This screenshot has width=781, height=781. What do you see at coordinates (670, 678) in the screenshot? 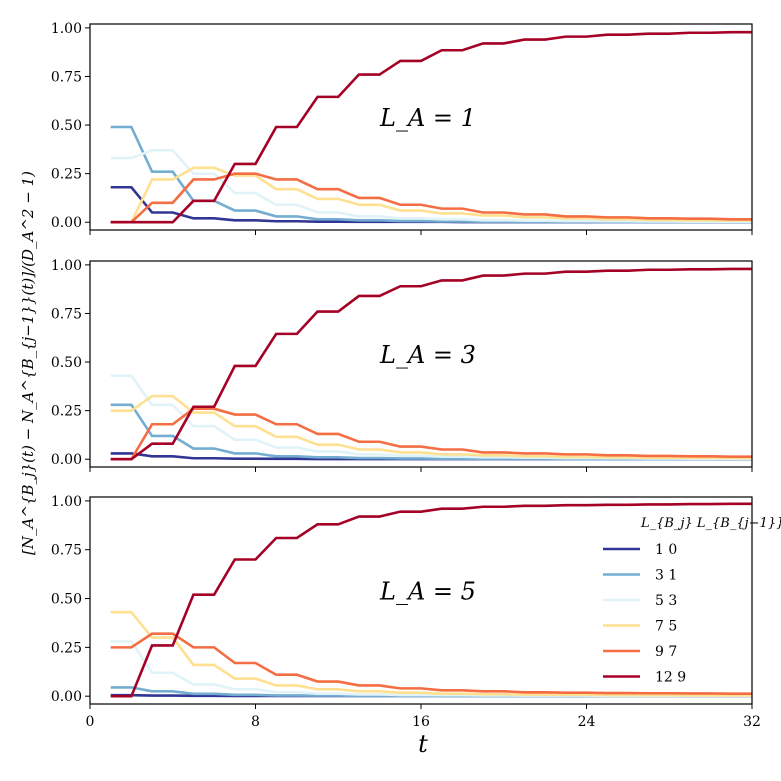
I see `legend-label-12-9: 12 9` at bounding box center [670, 678].